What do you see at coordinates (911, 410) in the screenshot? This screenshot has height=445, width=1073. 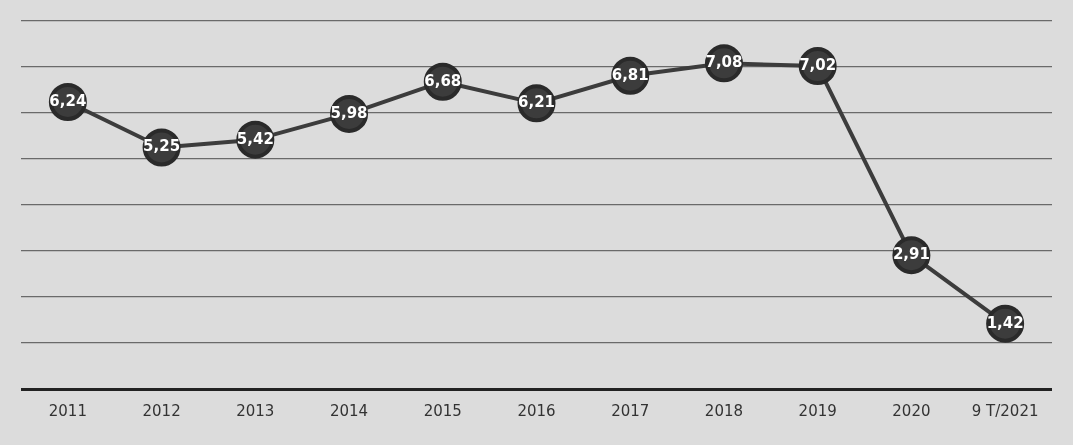 I see `x-tick-label: 2020` at bounding box center [911, 410].